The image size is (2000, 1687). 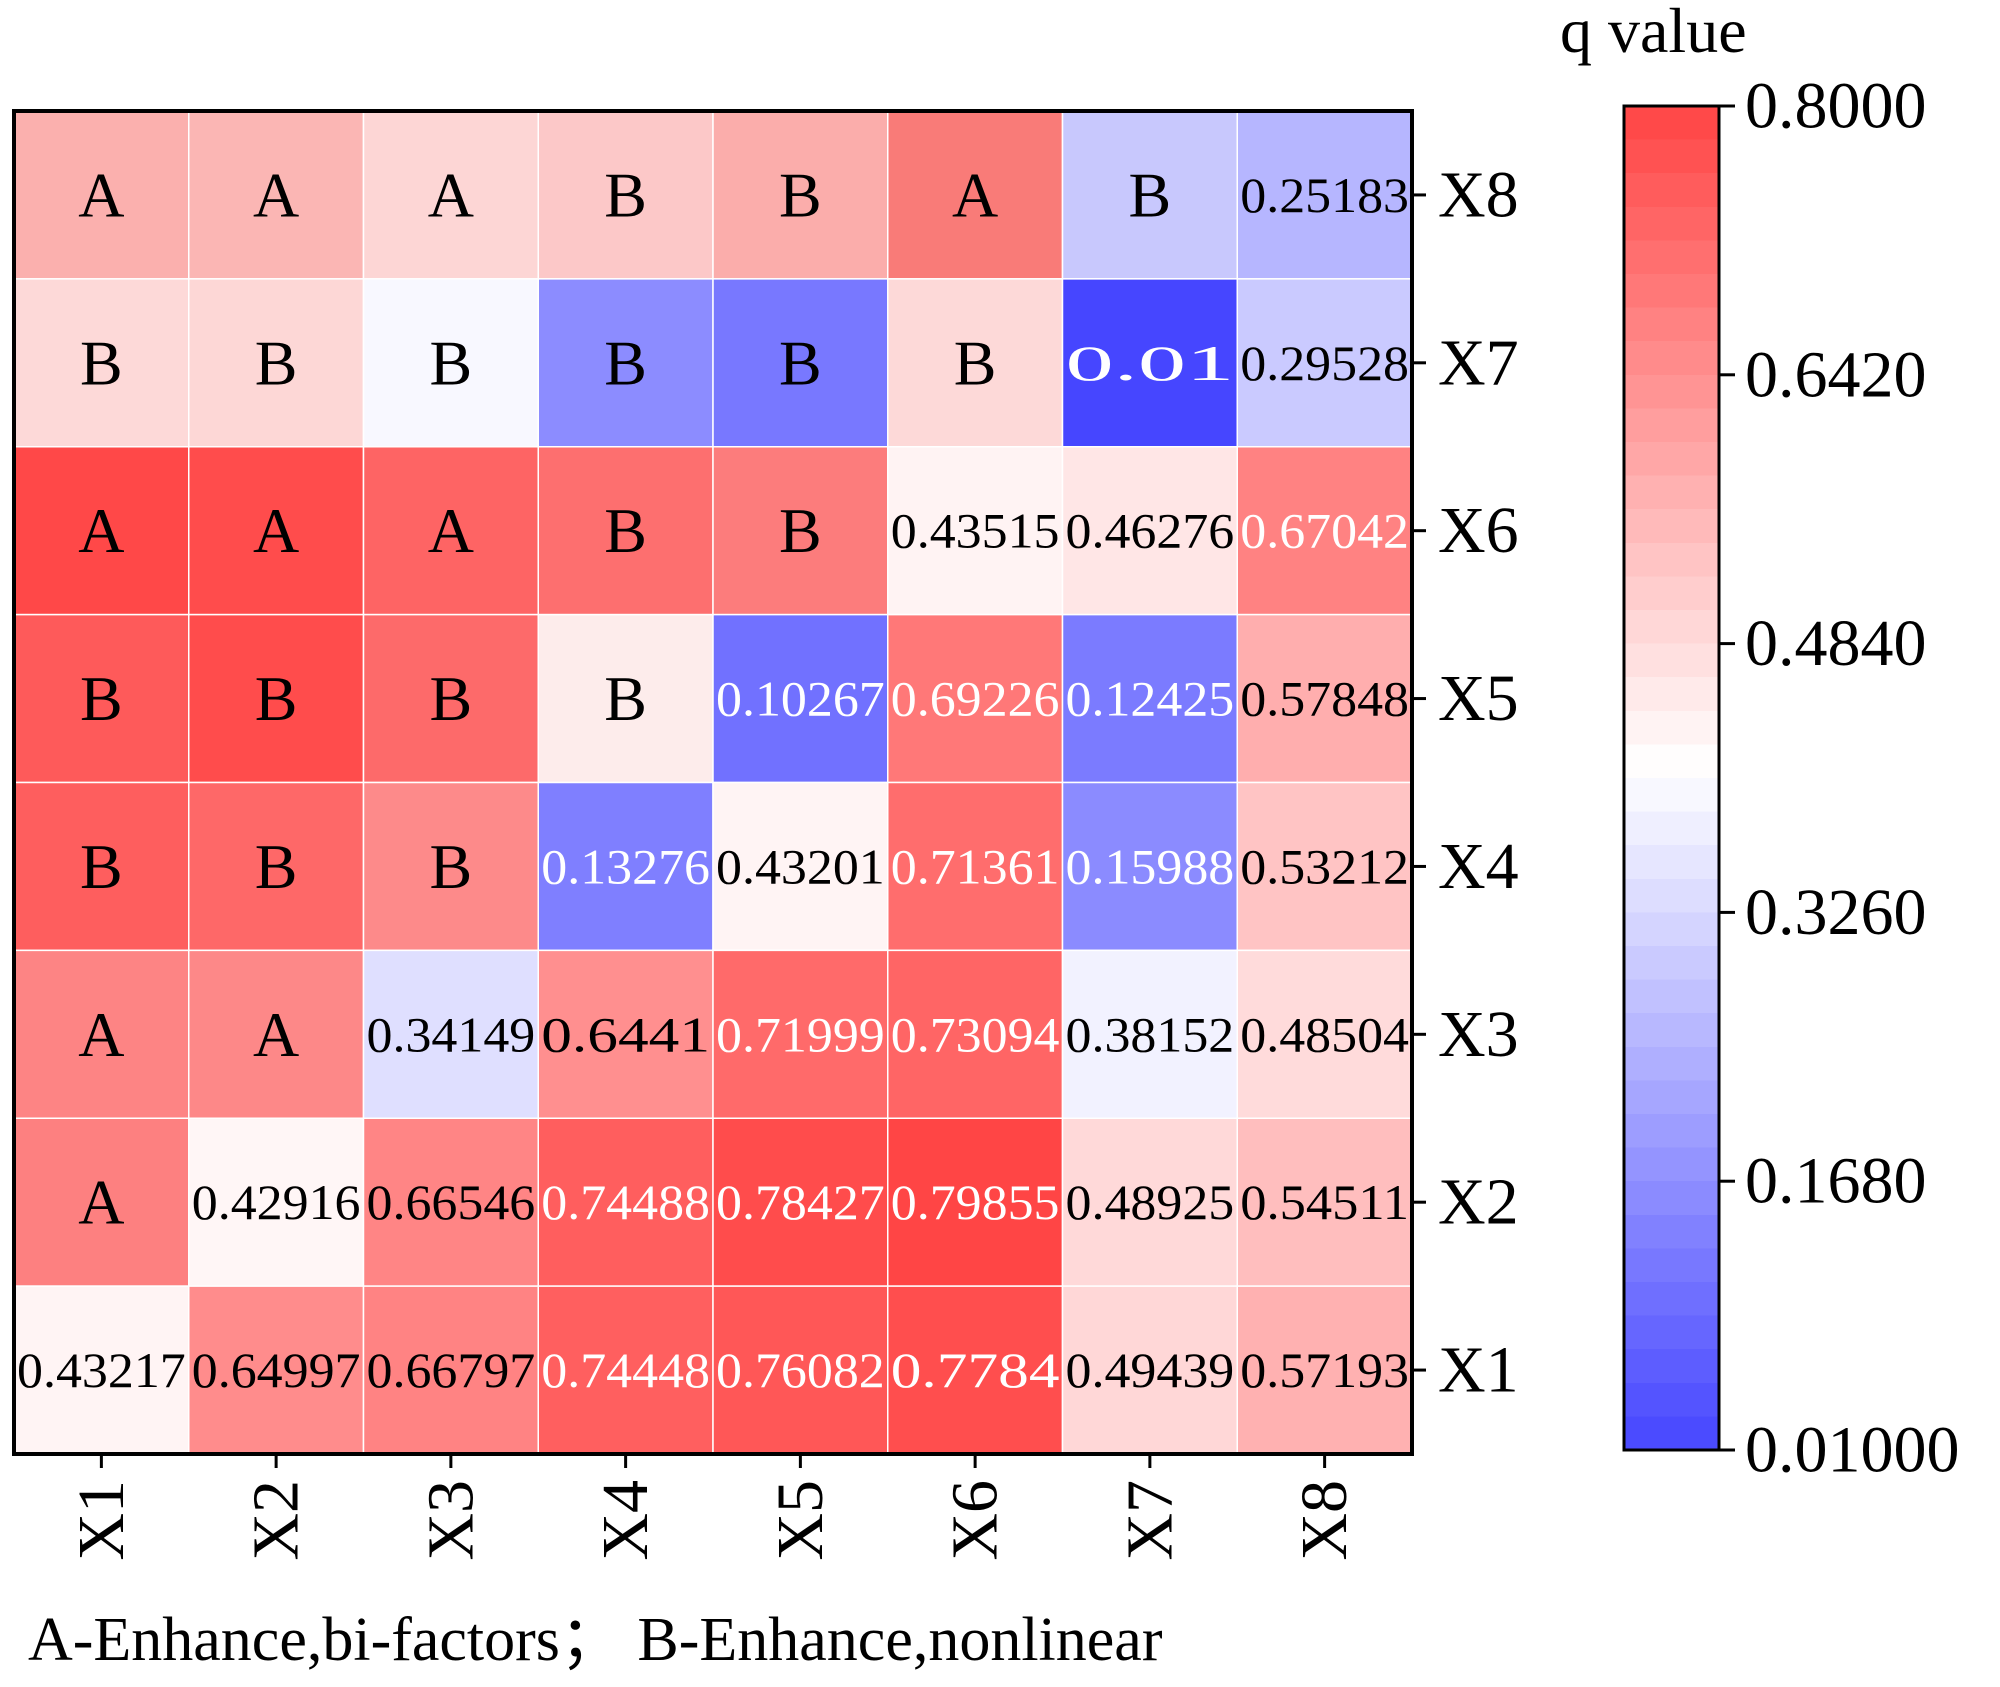 What do you see at coordinates (1836, 643) in the screenshot?
I see `colorbar-tick-label: 0.4840` at bounding box center [1836, 643].